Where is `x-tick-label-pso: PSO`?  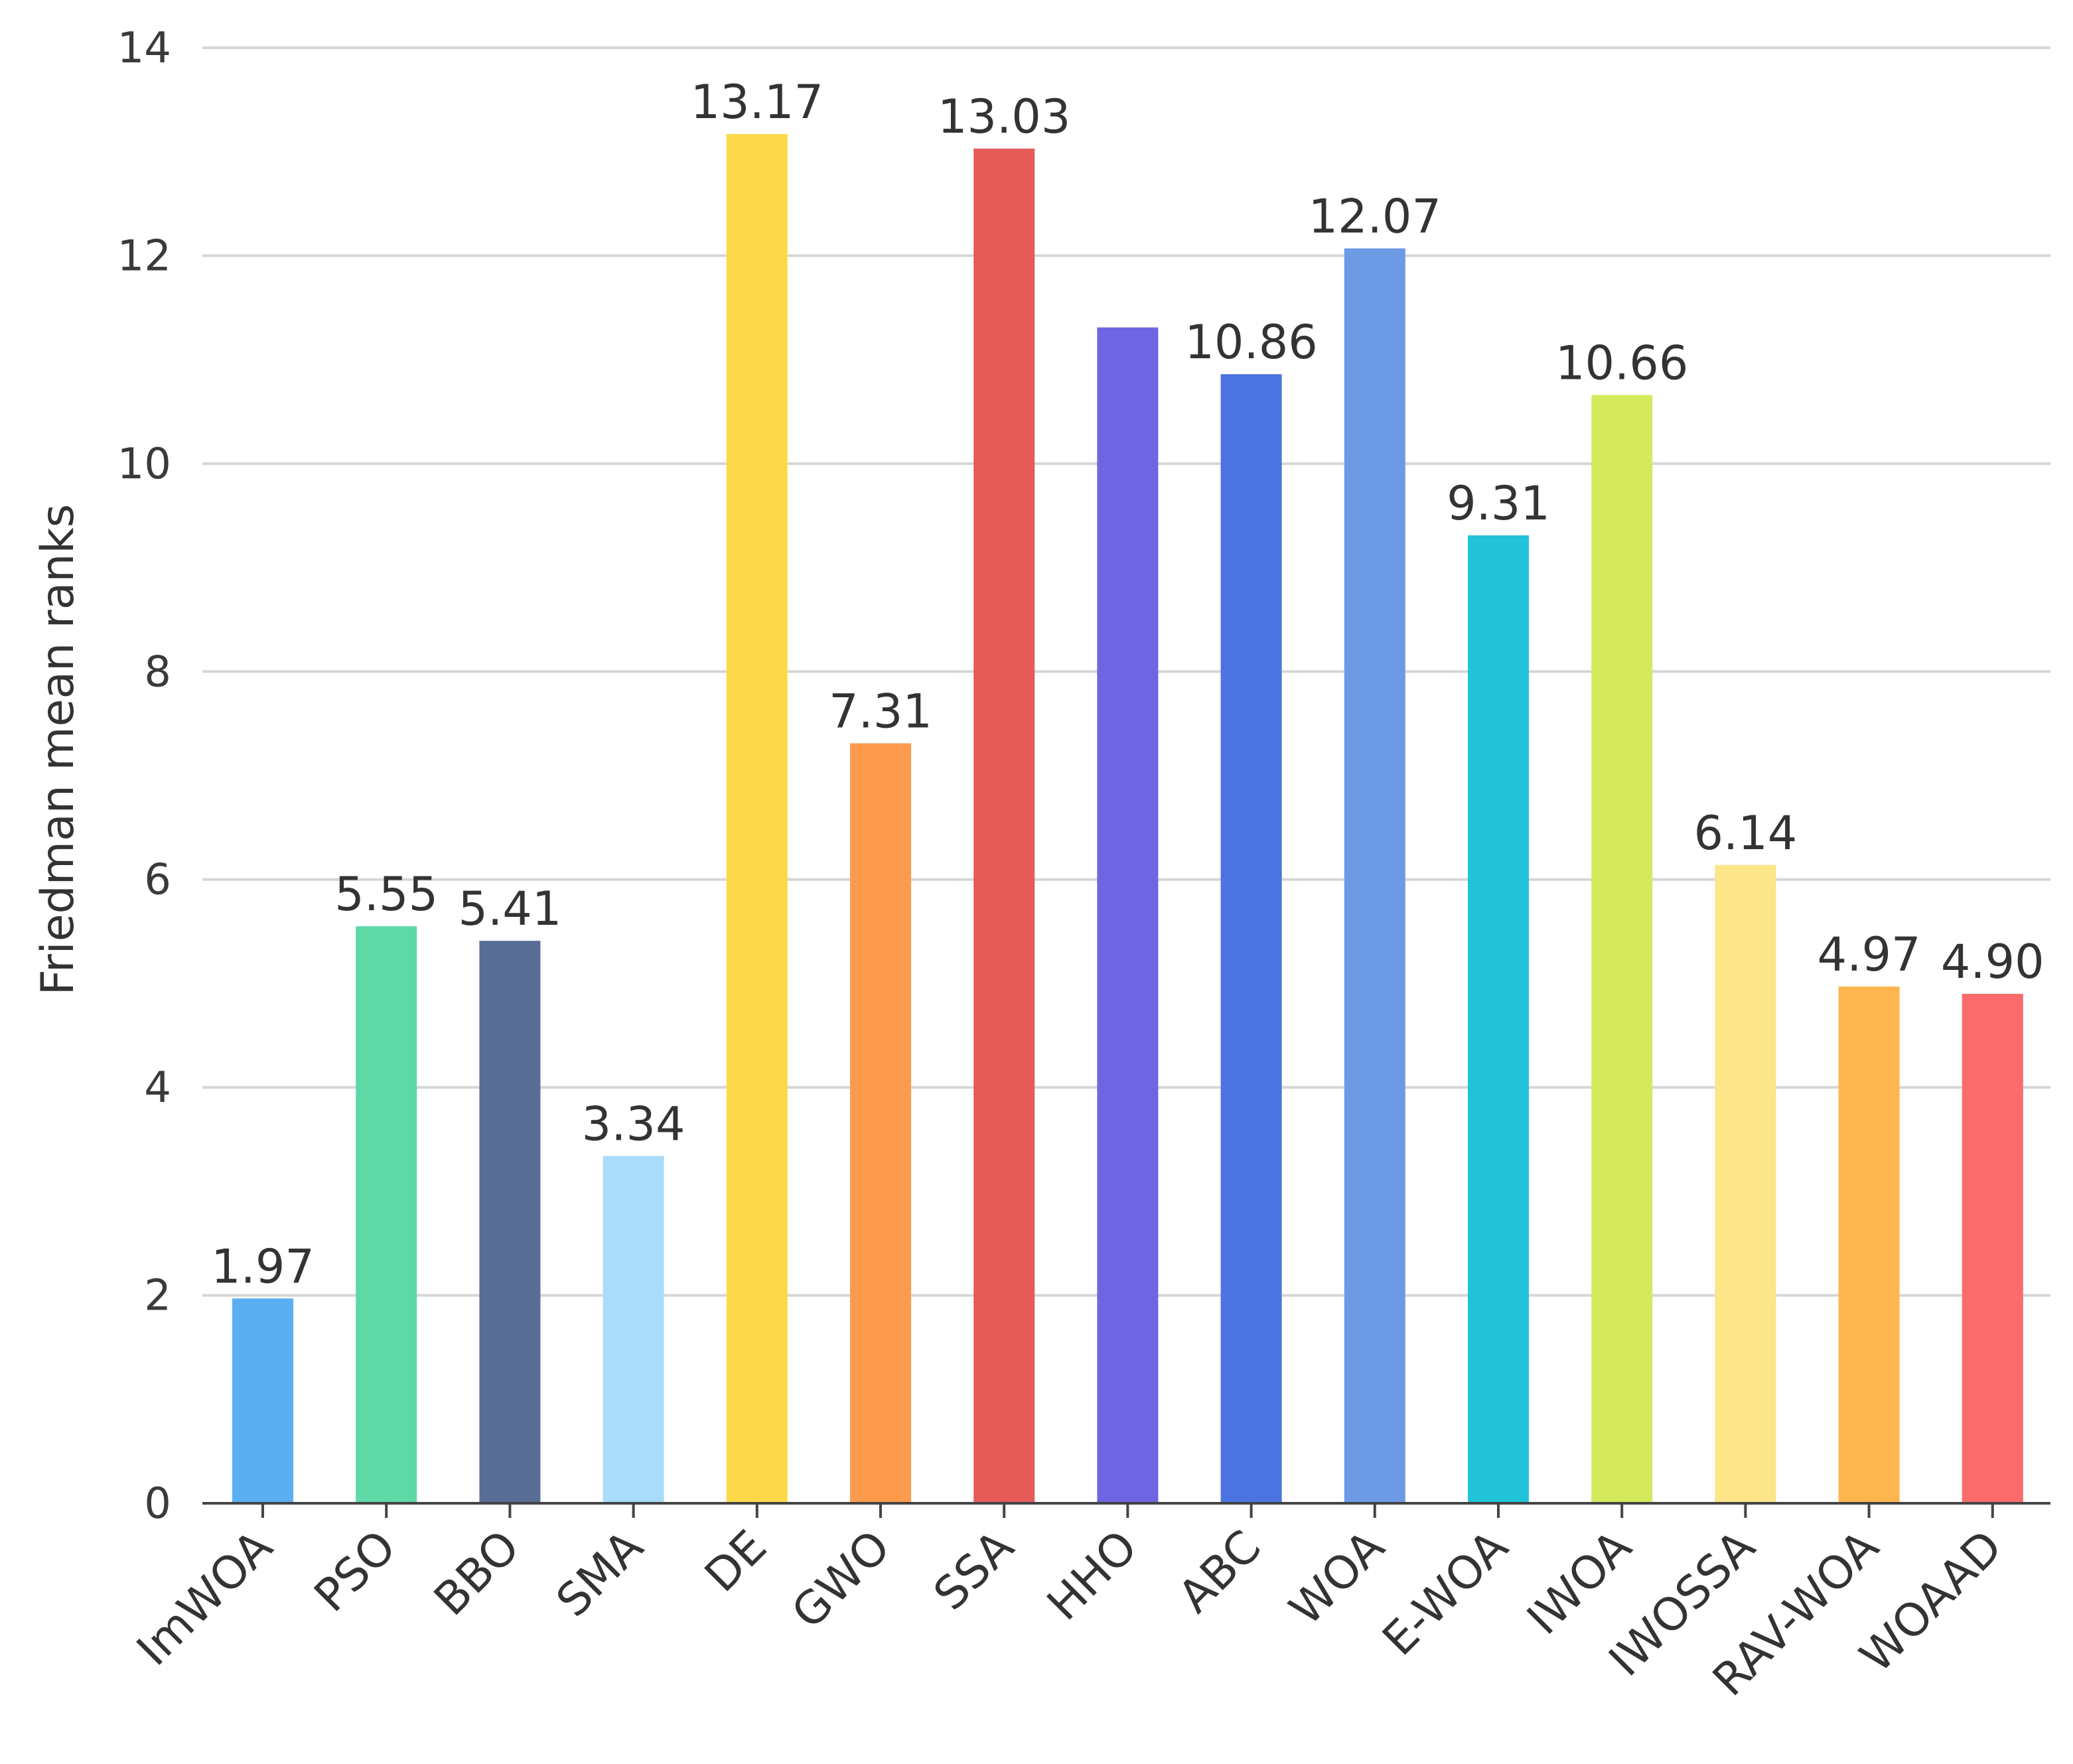 x-tick-label-pso: PSO is located at coordinates (355, 1572).